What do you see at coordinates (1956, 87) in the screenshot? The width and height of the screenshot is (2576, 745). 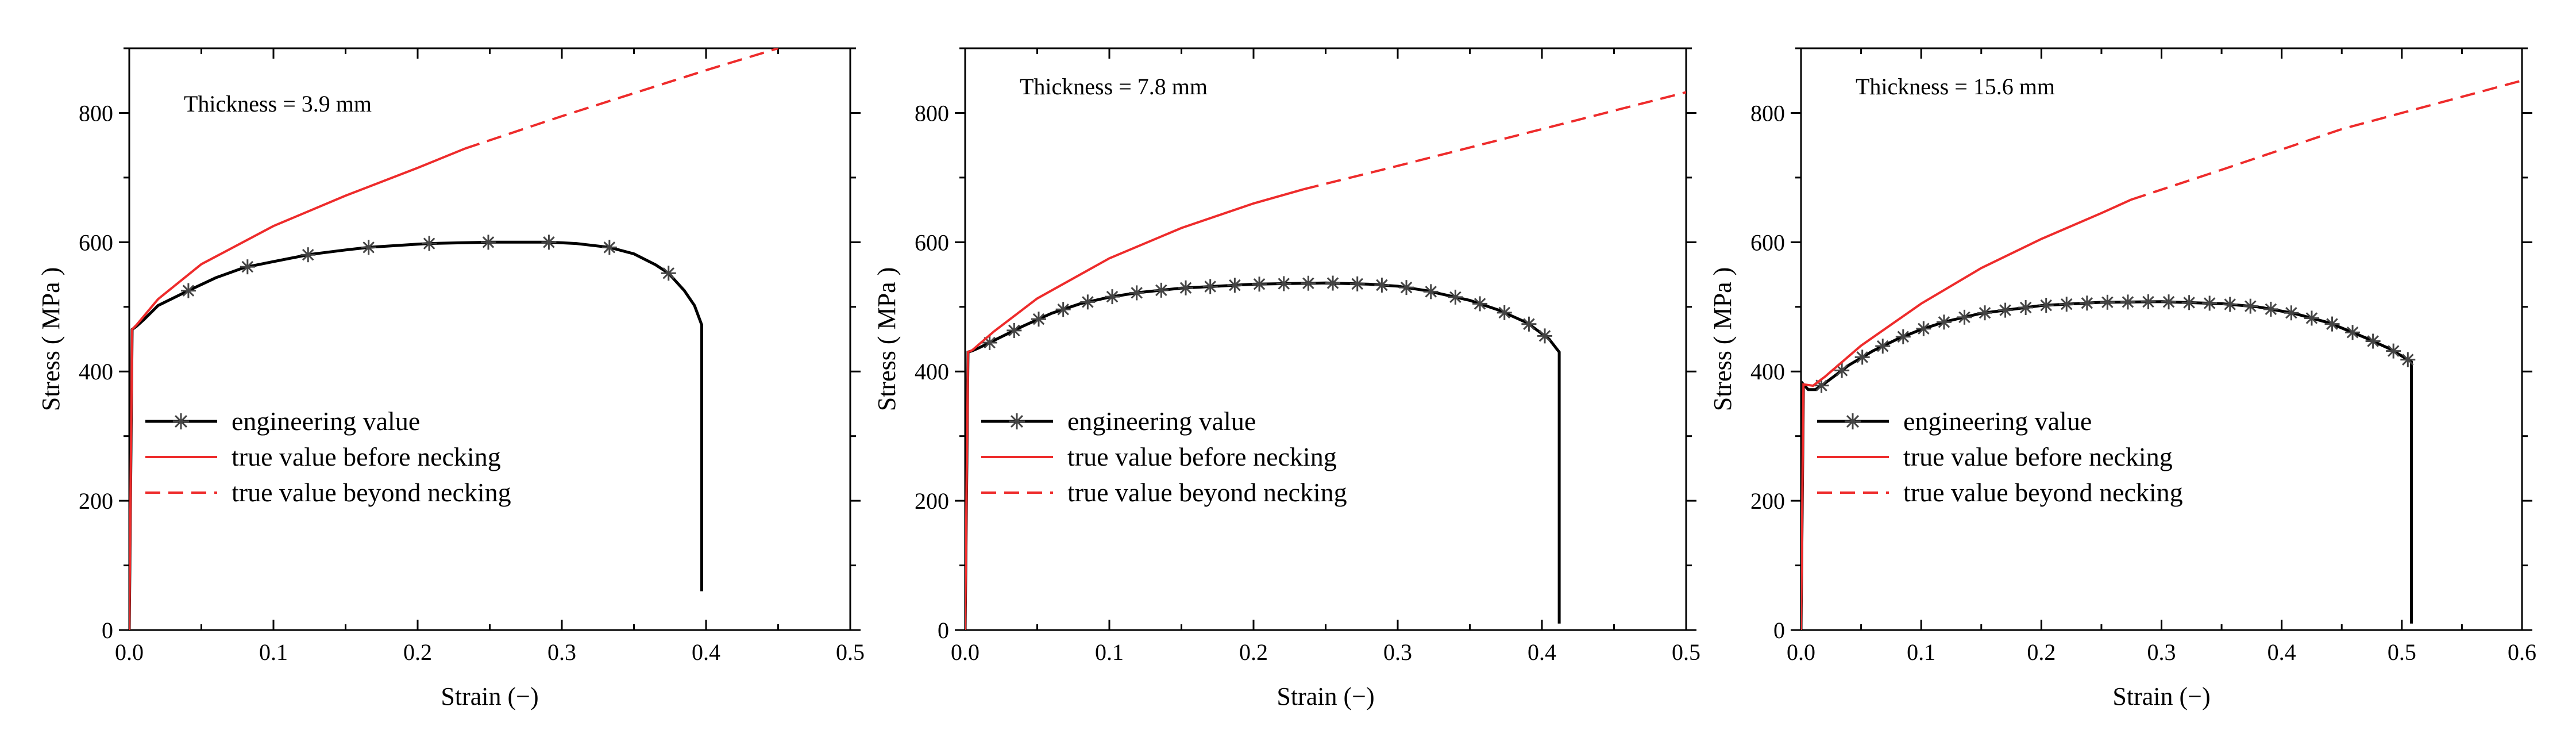 I see `thickness-annotation: Thickness = 15.6 mm` at bounding box center [1956, 87].